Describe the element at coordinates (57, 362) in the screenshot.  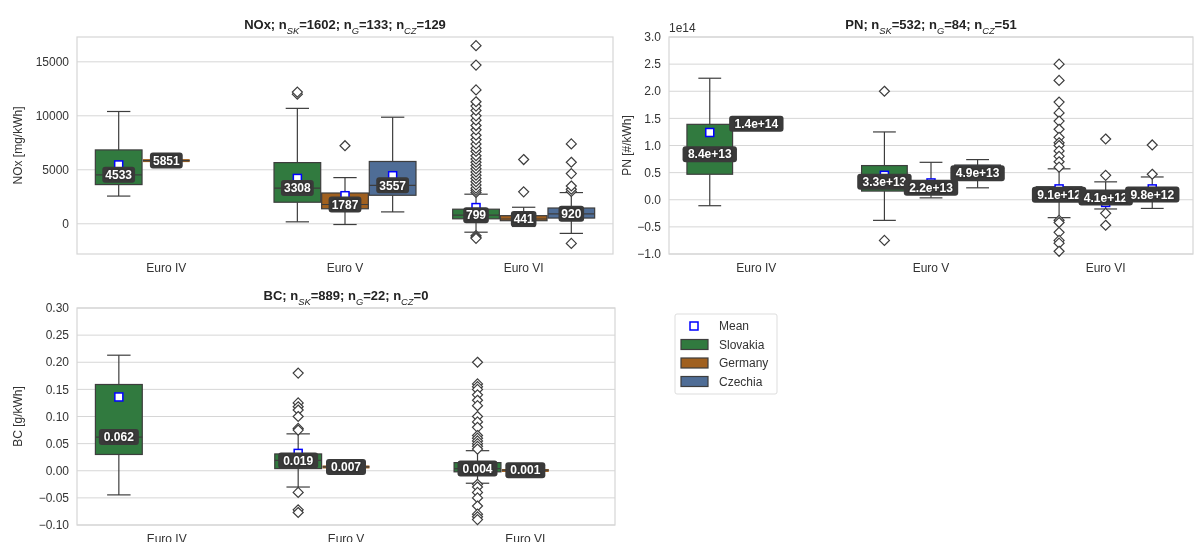
I see `y-tick-label: 0.20` at that location.